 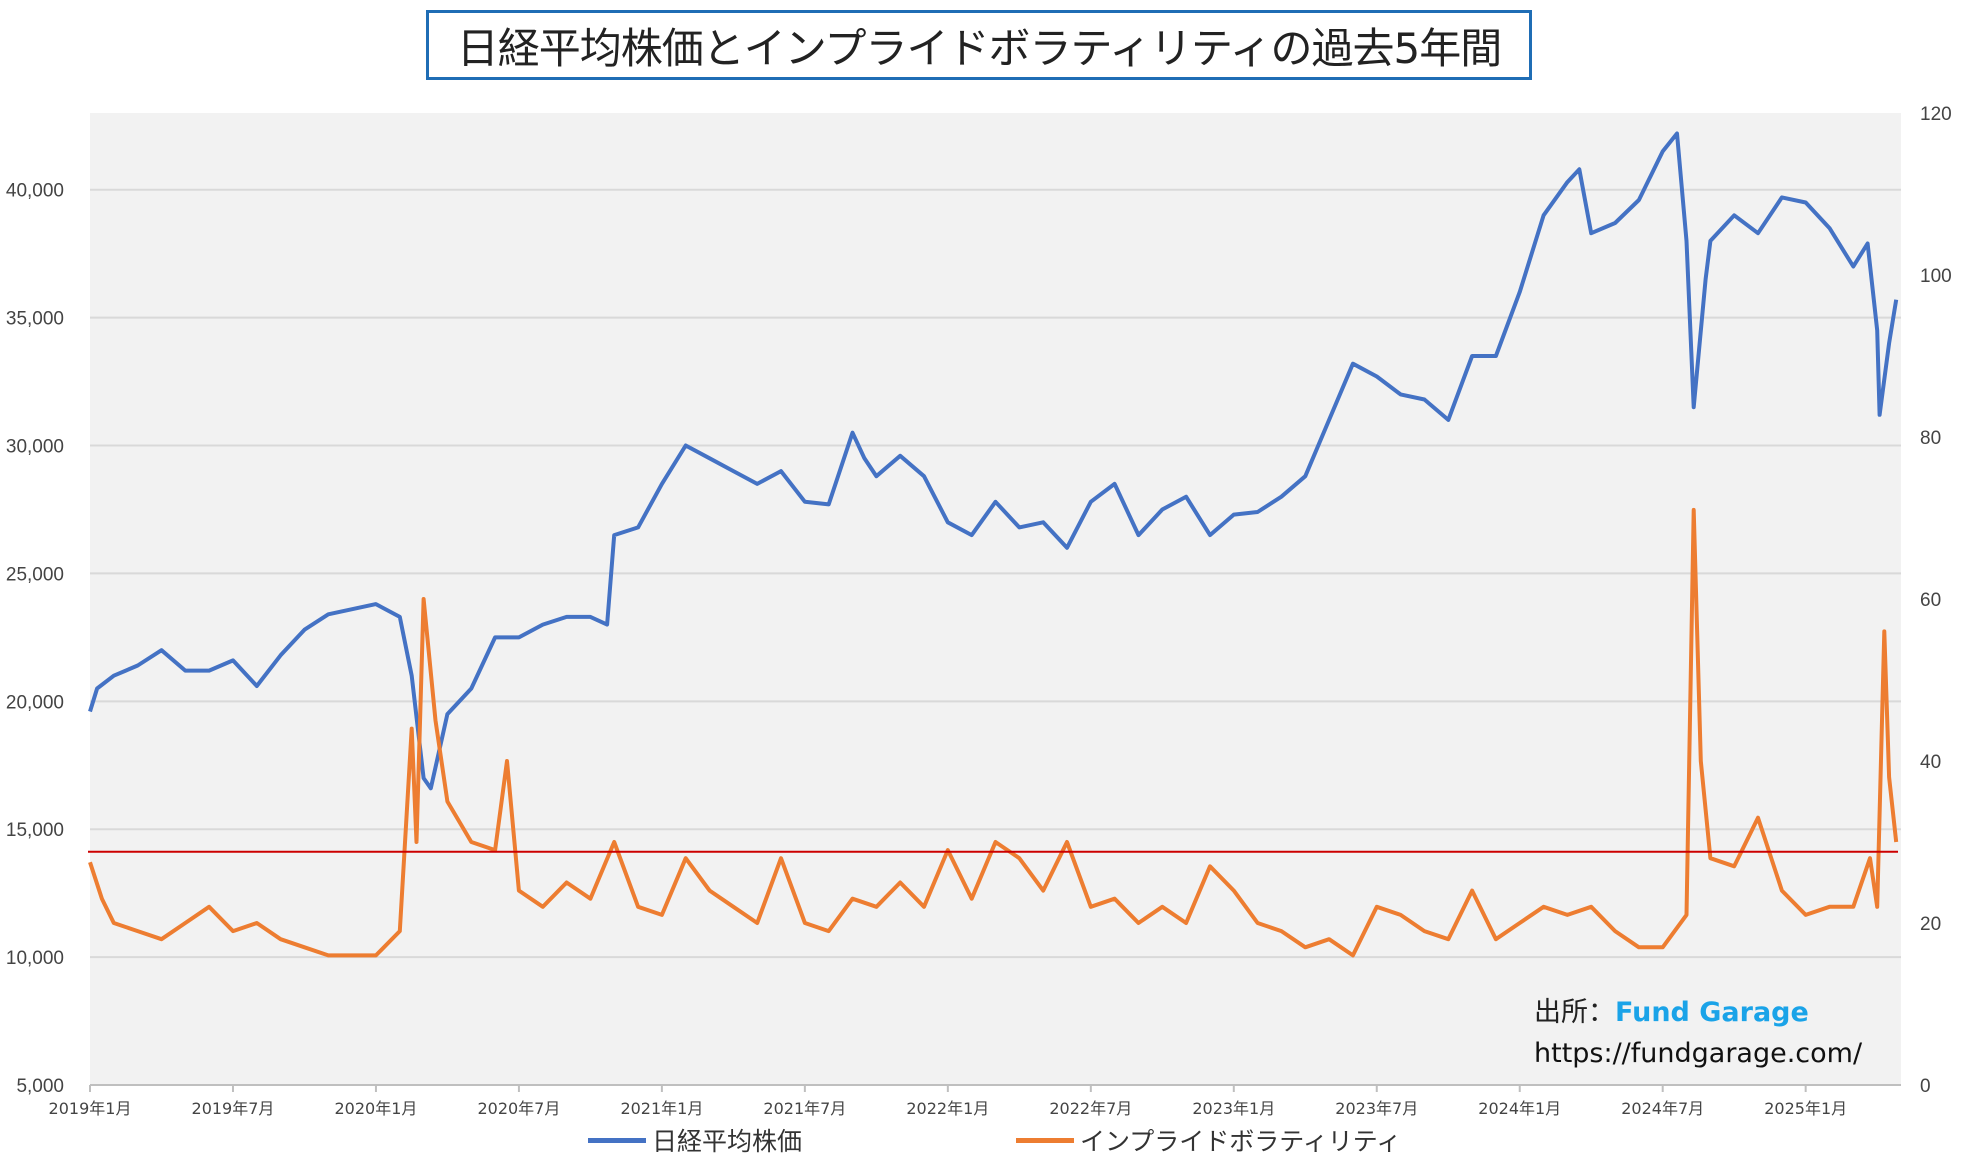 I want to click on x-tick-label: 2021年1月, so click(x=661, y=1108).